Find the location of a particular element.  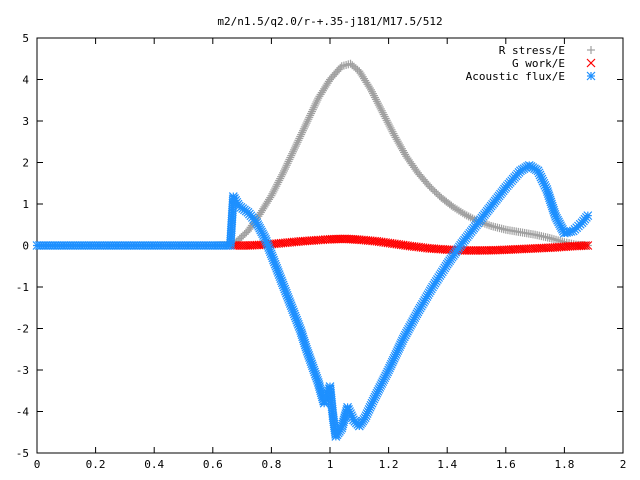

y-tick-label: -4 is located at coordinates (23, 412).